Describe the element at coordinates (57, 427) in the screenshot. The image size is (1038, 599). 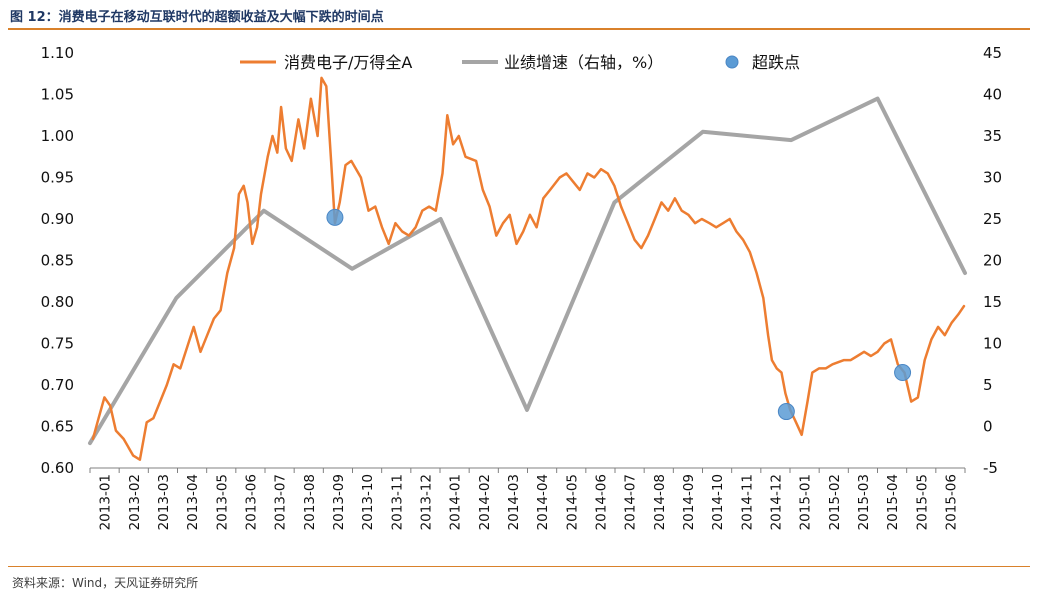
I see `left-axis-tick-label: 0.65` at that location.